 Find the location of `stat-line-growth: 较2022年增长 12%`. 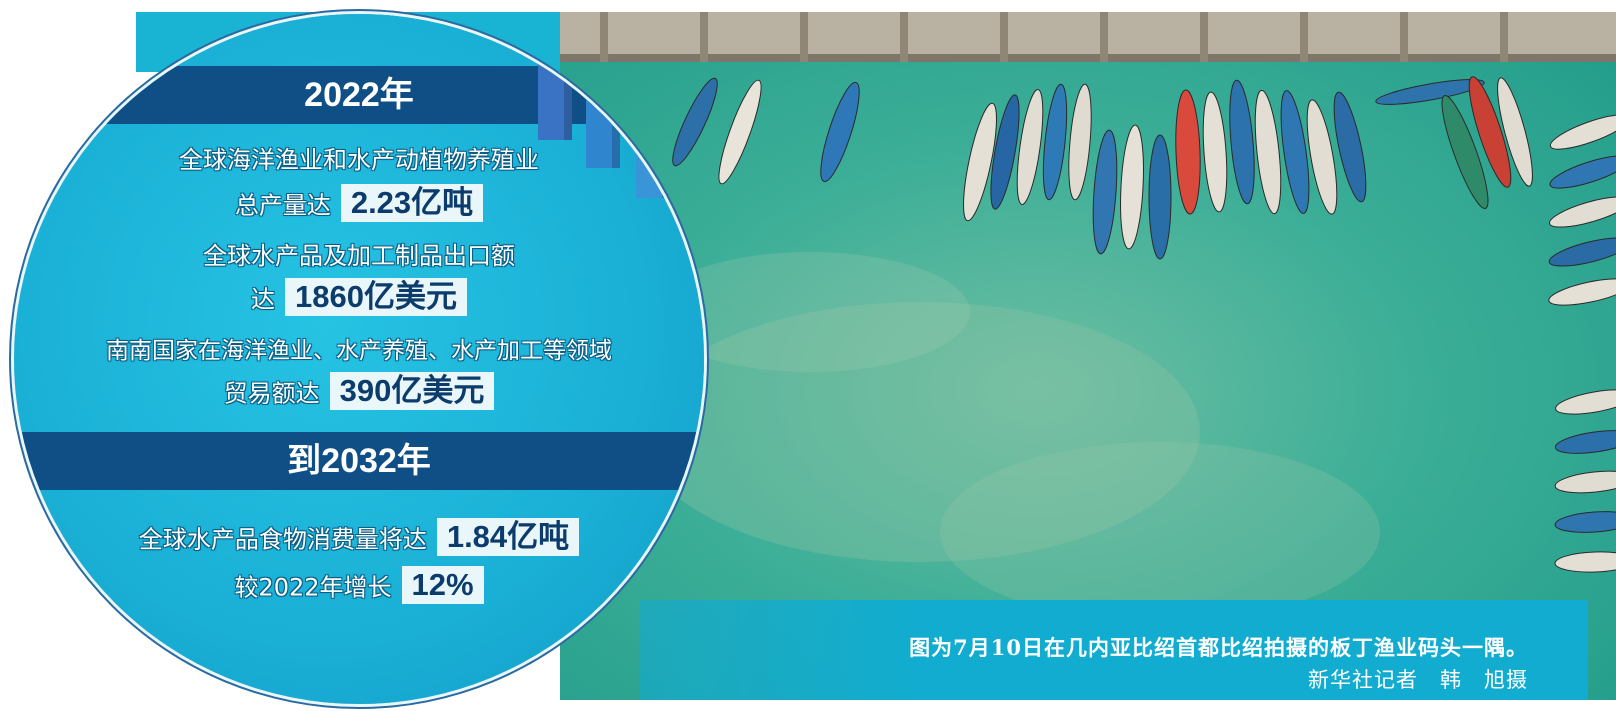

stat-line-growth: 较2022年增长 12% is located at coordinates (359, 585).